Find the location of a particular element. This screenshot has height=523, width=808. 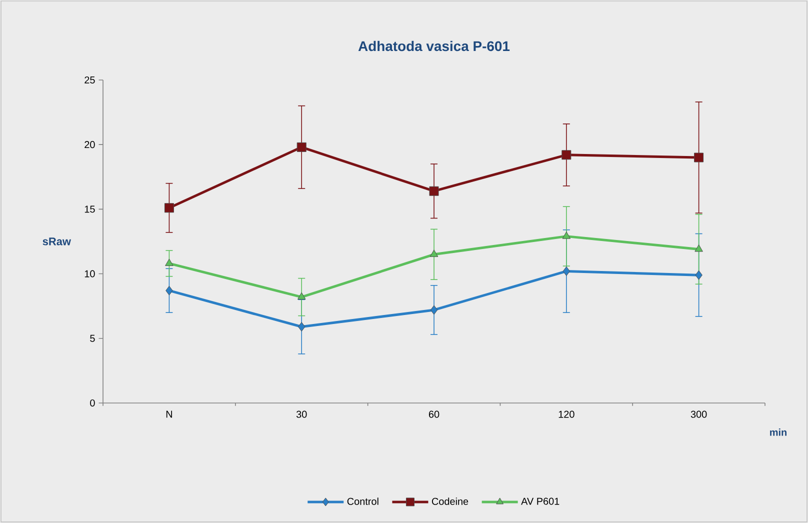

chart-title: Adhatoda vasica P-601 is located at coordinates (434, 46).